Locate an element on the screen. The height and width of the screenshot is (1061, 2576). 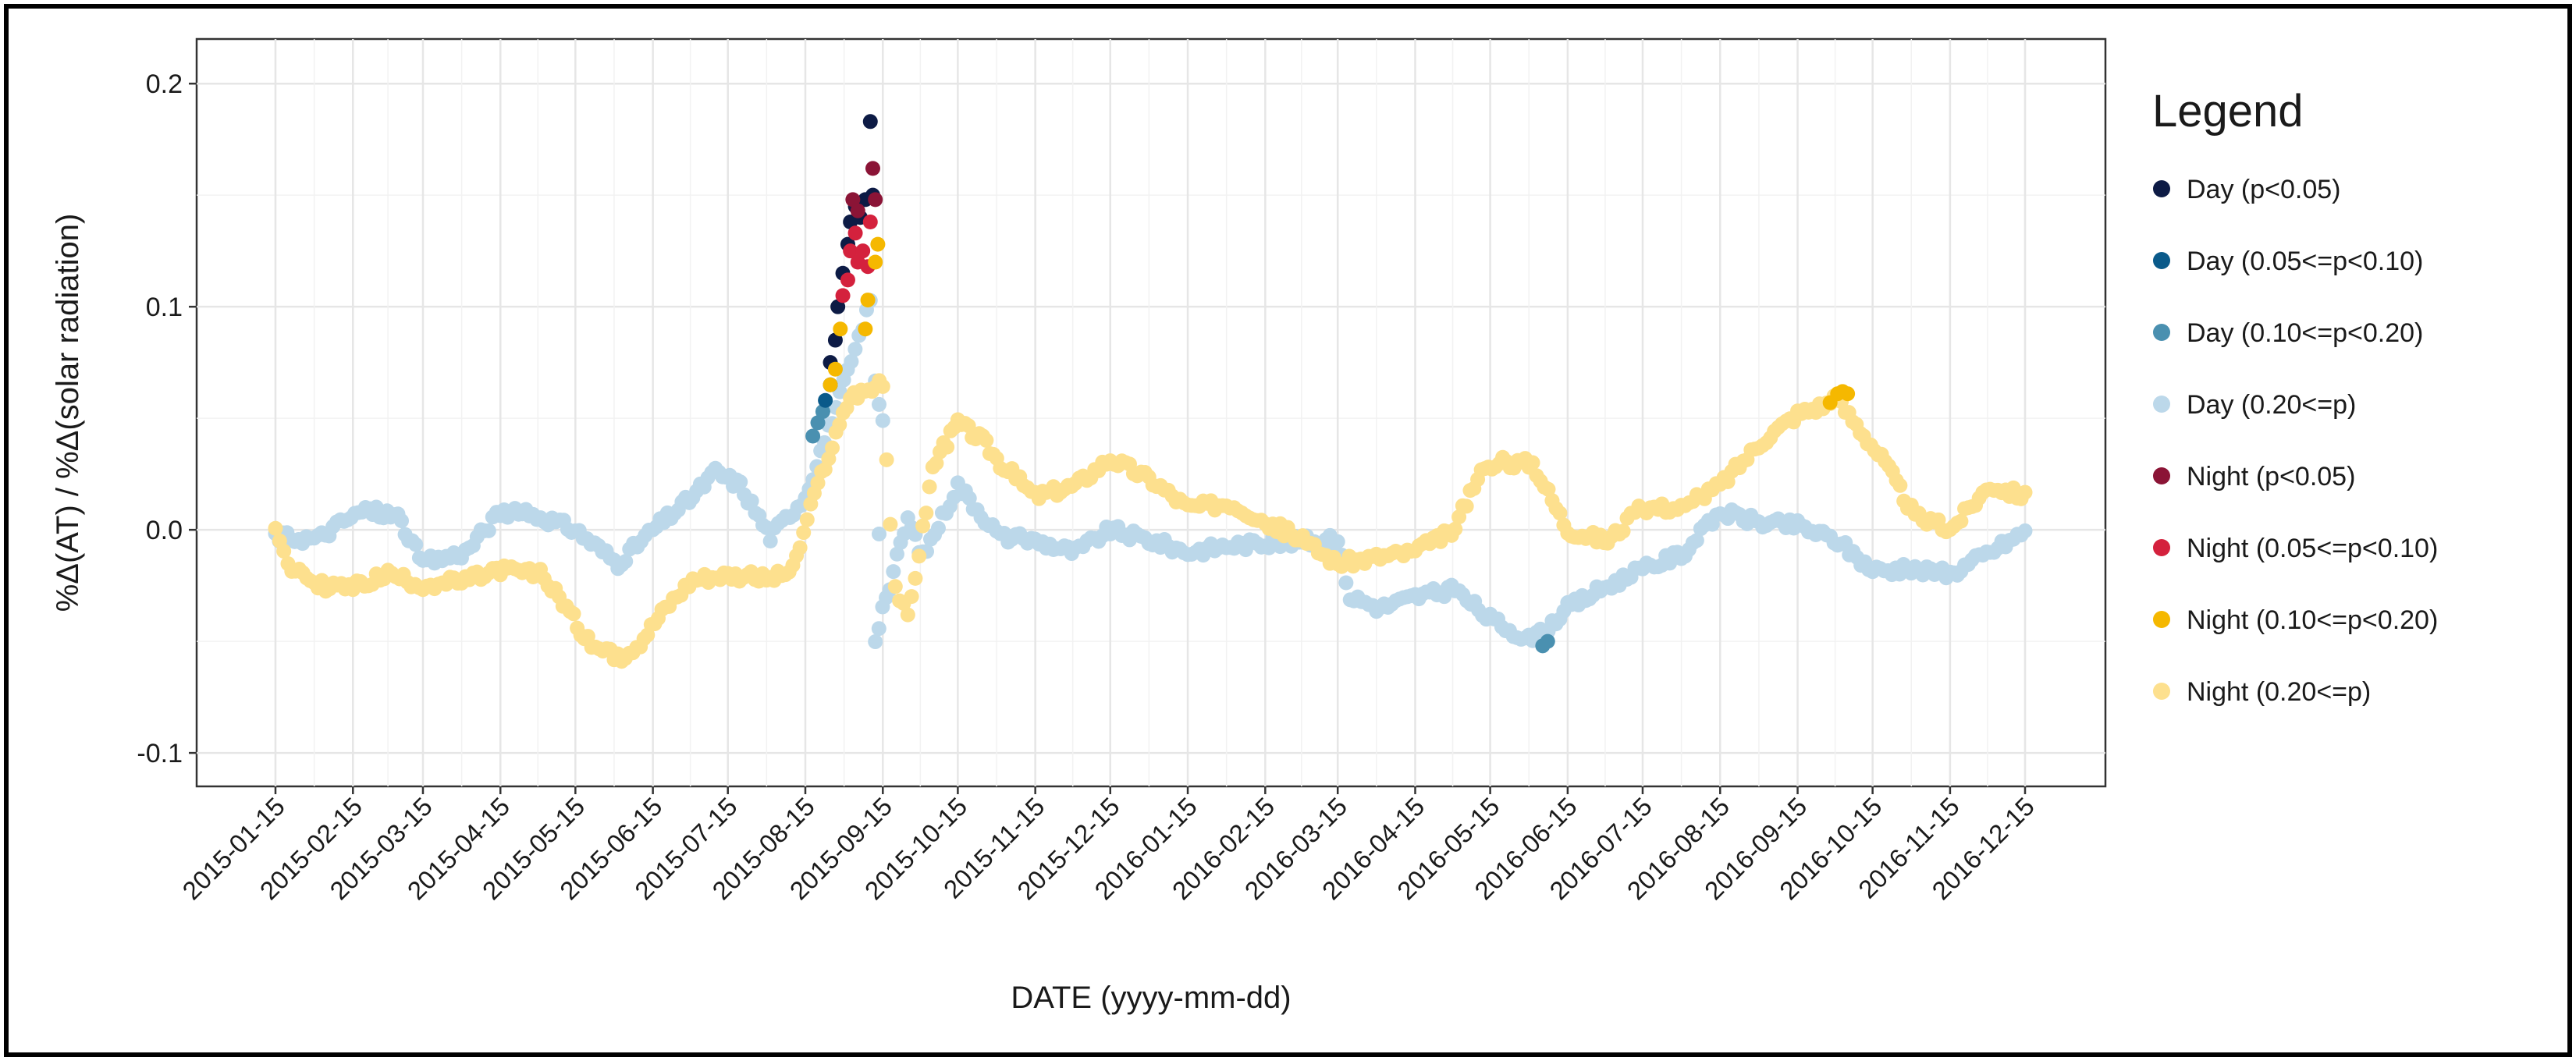
legend-label: Day (0.10<=p<0.20) is located at coordinates (2305, 333).